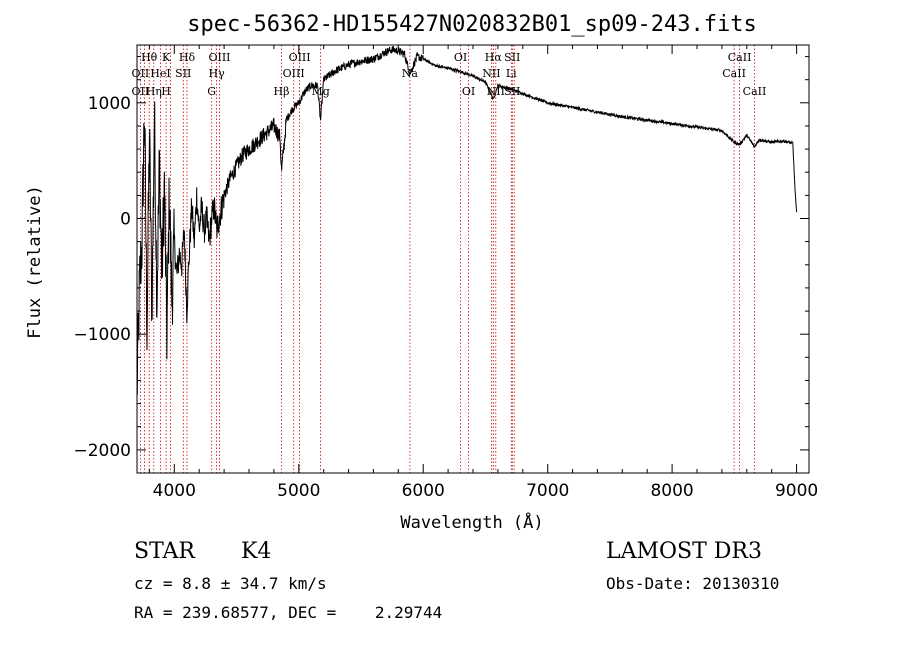  What do you see at coordinates (693, 583) in the screenshot?
I see `obs-date: Obs-Date: 20130310` at bounding box center [693, 583].